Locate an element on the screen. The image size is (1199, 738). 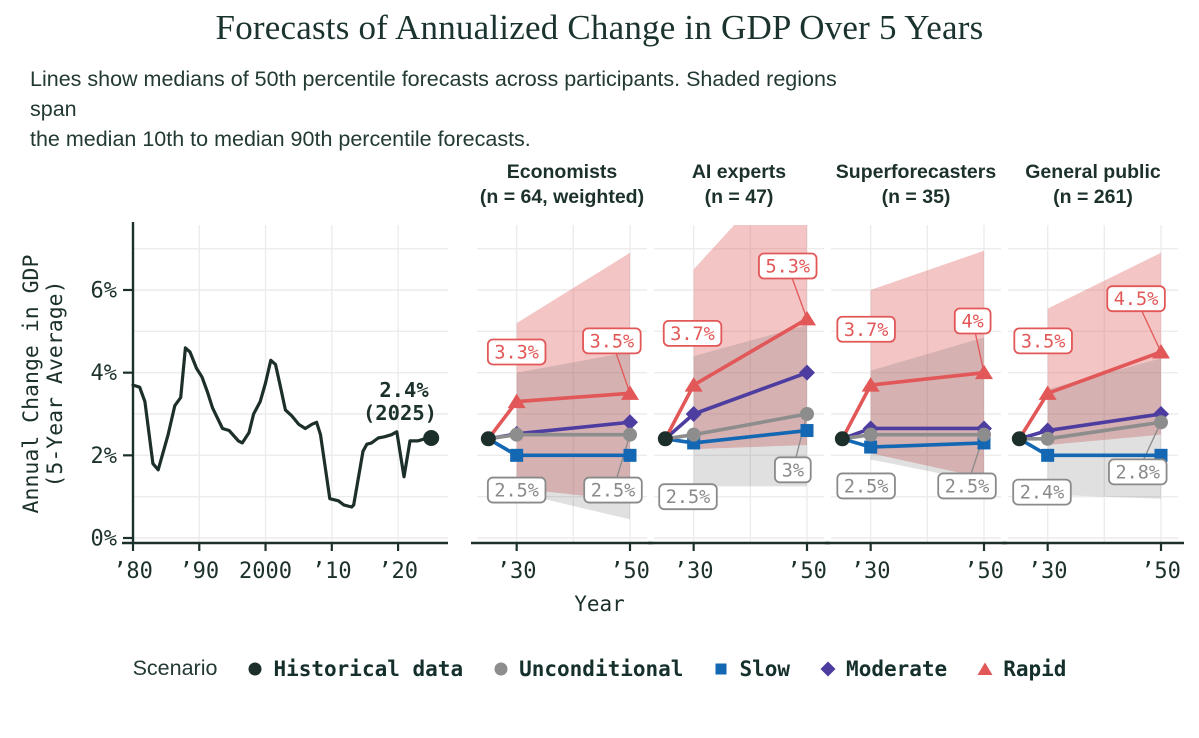
panel-name: Economists is located at coordinates (562, 172).